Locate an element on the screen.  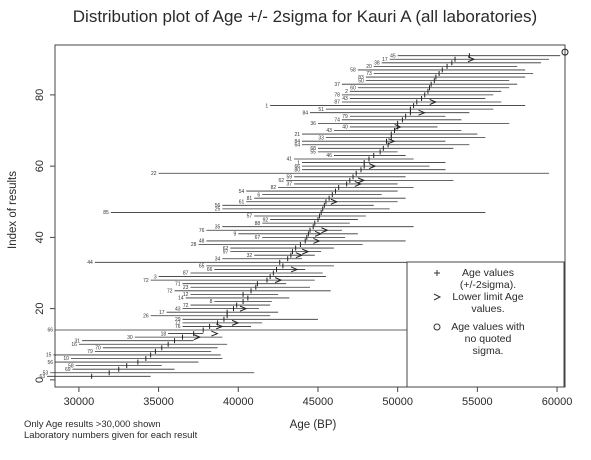
legend-chevron-symbol is located at coordinates (437, 297).